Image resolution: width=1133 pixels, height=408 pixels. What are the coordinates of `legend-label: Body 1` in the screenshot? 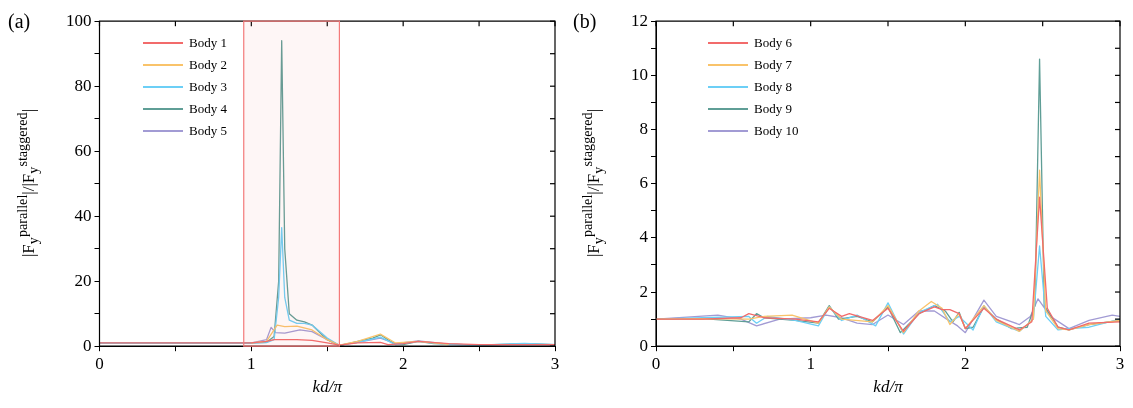 It's located at (208, 43).